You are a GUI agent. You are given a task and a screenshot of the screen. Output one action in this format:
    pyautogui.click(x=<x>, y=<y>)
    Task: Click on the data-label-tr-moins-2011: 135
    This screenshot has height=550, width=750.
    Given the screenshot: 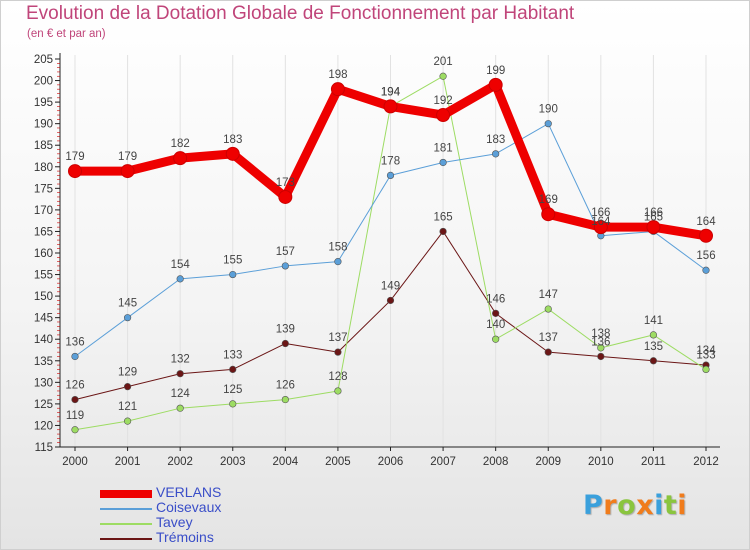 What is the action you would take?
    pyautogui.click(x=653, y=347)
    